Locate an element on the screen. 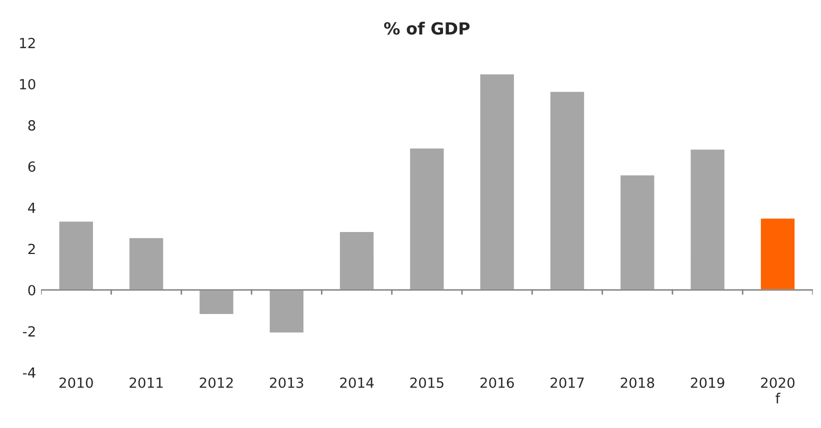  x-tick-label: 2020 f is located at coordinates (777, 390).